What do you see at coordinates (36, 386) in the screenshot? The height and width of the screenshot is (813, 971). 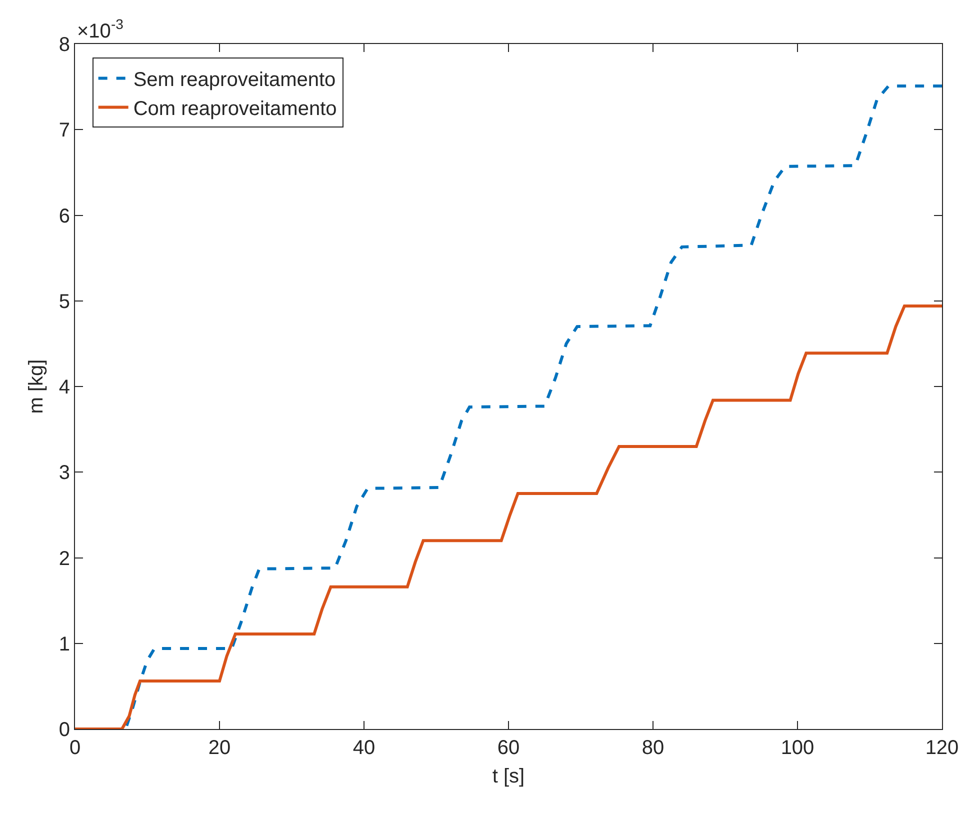 I see `y-axis-title: m [kg]` at bounding box center [36, 386].